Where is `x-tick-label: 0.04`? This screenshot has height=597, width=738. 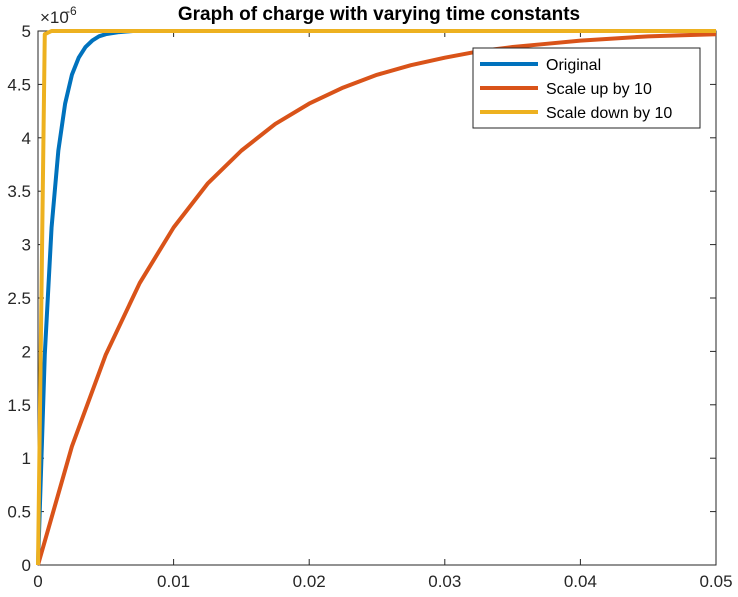
x-tick-label: 0.04 is located at coordinates (580, 581).